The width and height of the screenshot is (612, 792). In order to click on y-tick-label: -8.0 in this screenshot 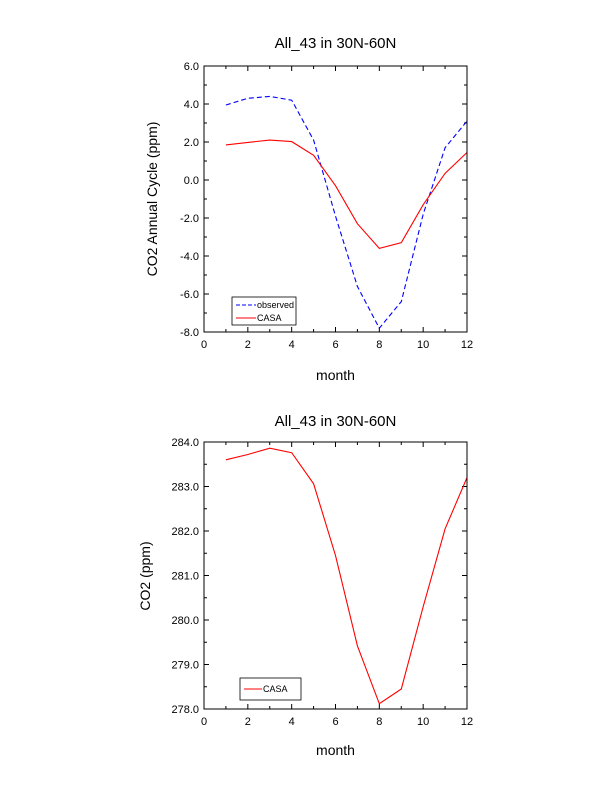, I will do `click(189, 333)`.